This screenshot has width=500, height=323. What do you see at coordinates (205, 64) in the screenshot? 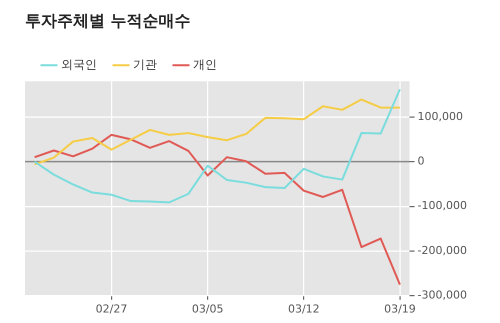
I see `legend-label: 개인` at bounding box center [205, 64].